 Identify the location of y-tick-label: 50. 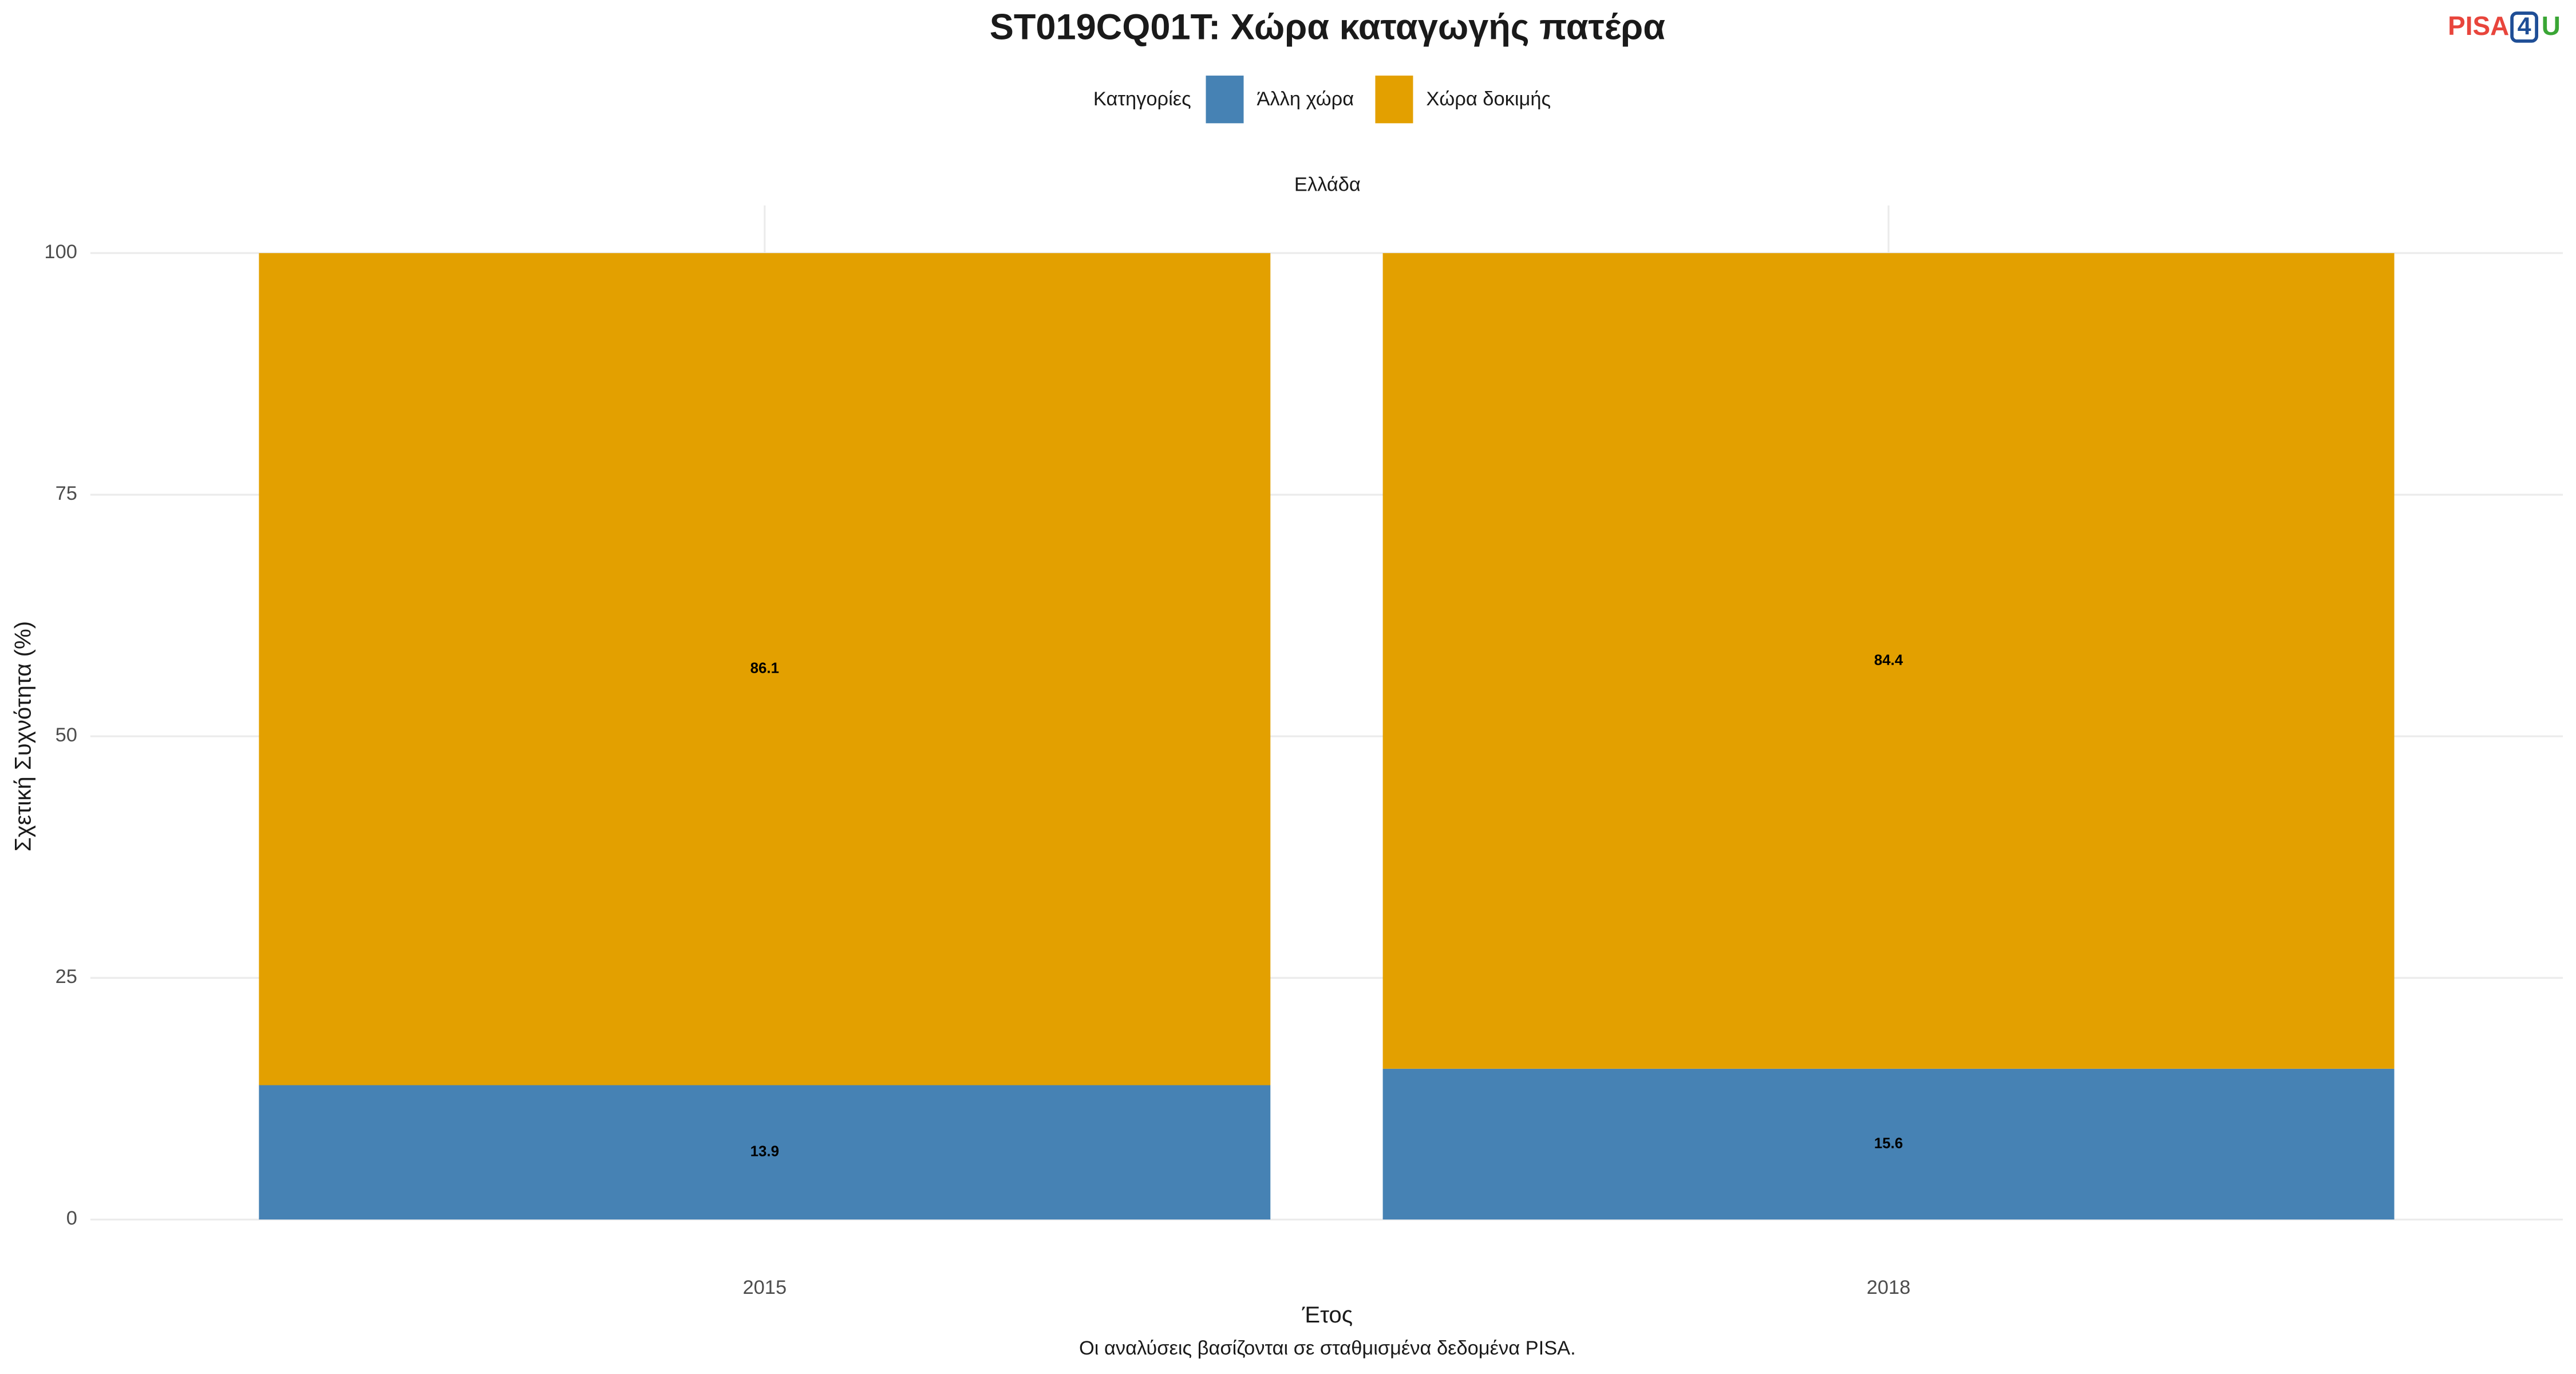
(66, 735).